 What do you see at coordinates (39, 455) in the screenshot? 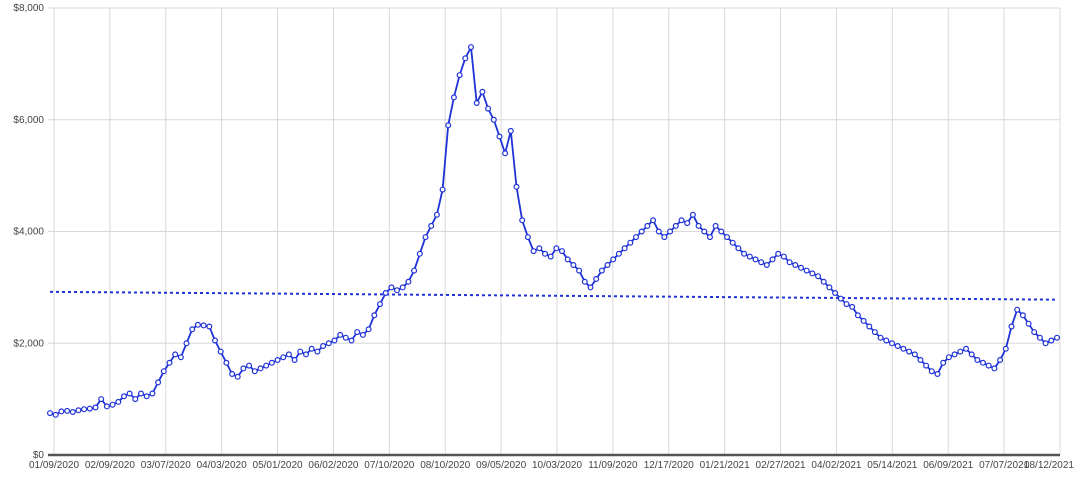
I see `y-tick-label: $0` at bounding box center [39, 455].